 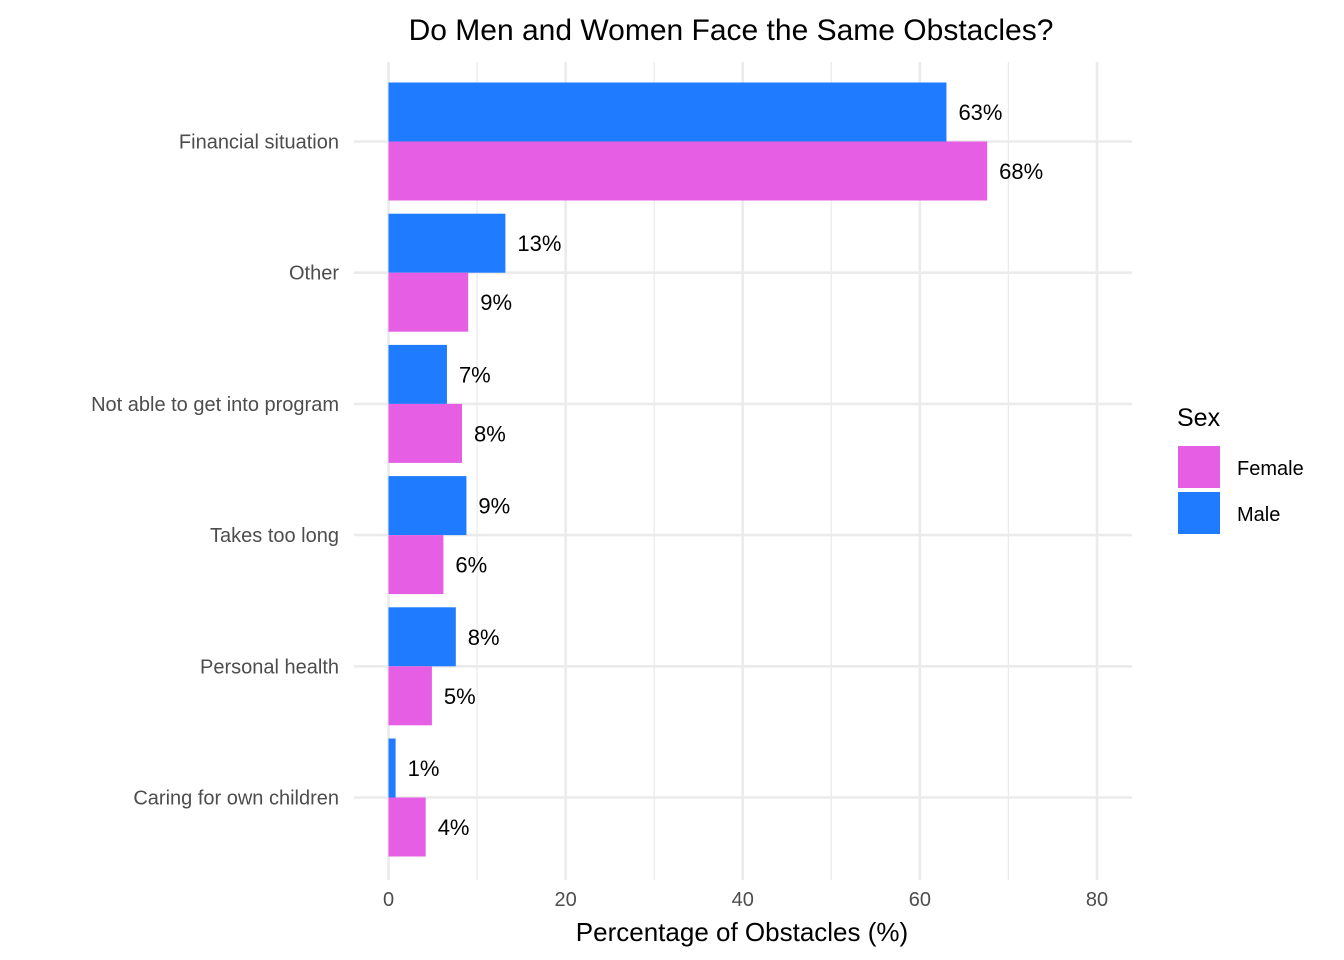 I want to click on data-label: 6%, so click(x=471, y=565).